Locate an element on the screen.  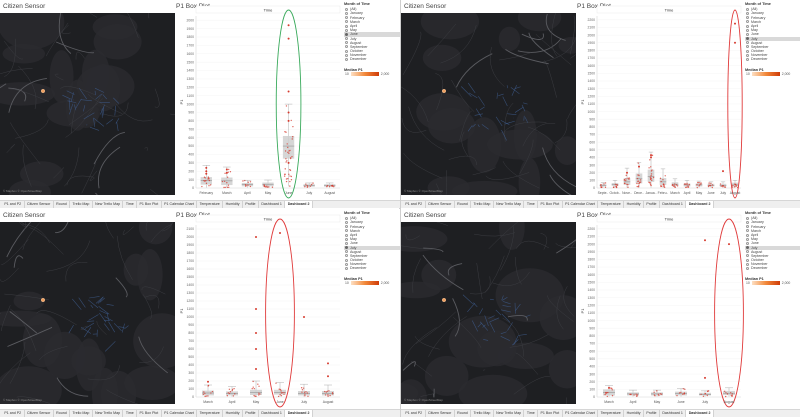
sheet-tab: P1 Calendar Chart is located at coordinates (180, 204).